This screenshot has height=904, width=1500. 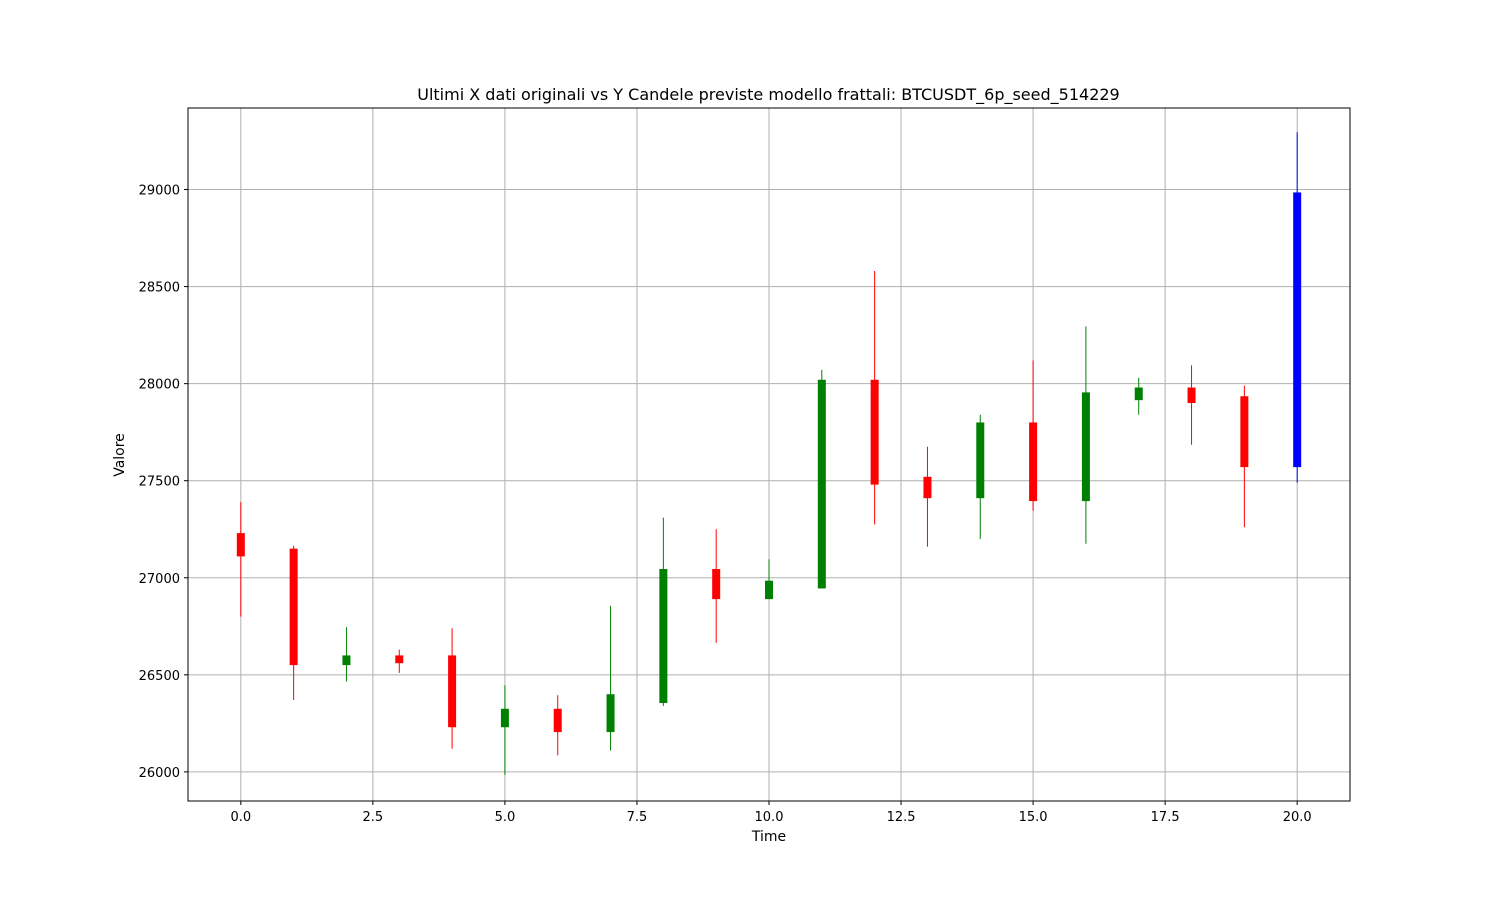 I want to click on y-tick-label: 28500, so click(x=159, y=288).